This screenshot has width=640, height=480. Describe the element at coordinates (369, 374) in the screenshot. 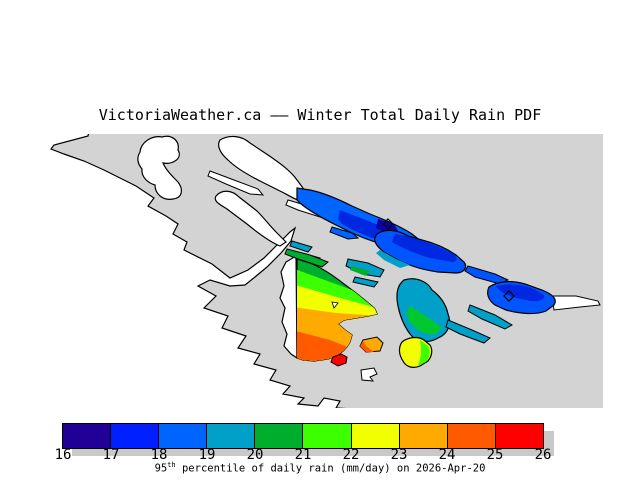

I see `islet-south` at that location.